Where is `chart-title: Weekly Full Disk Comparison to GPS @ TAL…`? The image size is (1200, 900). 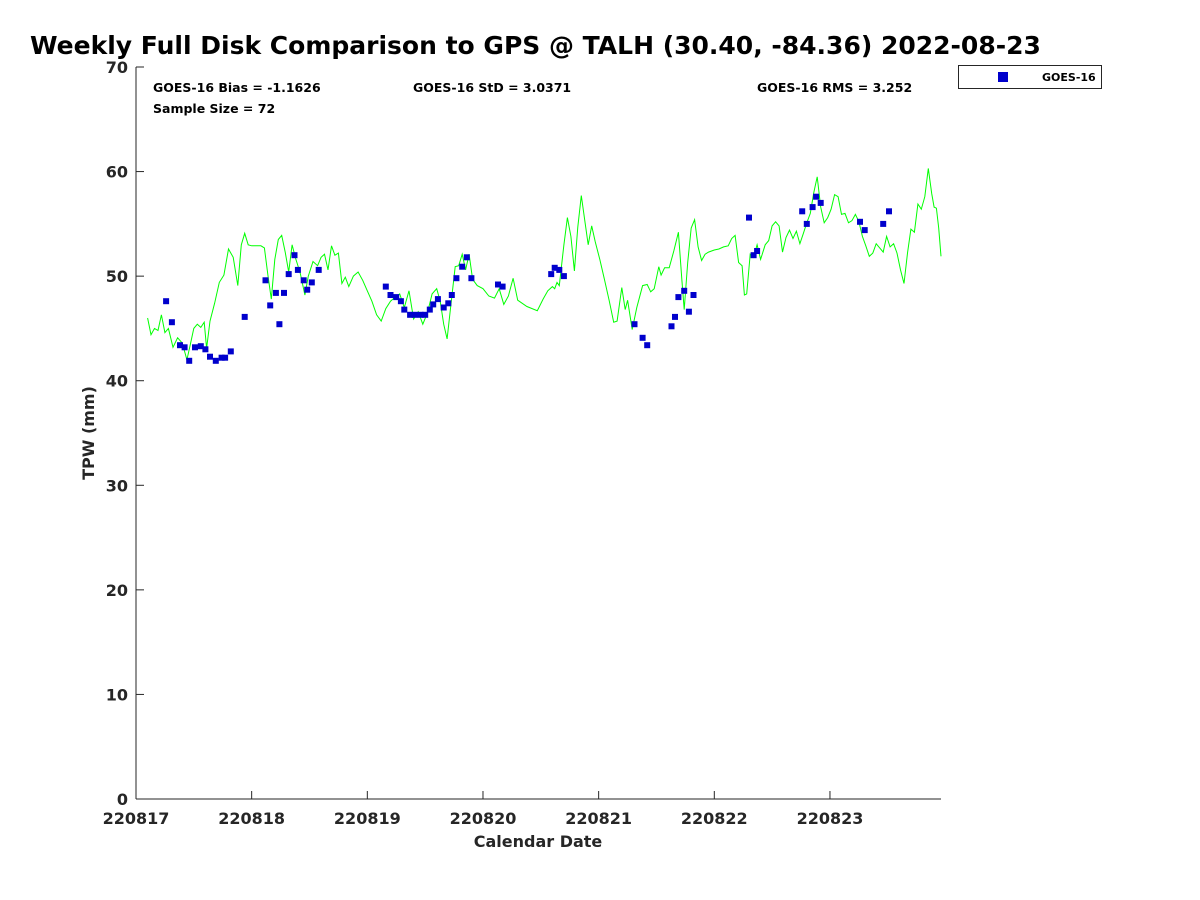 chart-title: Weekly Full Disk Comparison to GPS @ TAL… is located at coordinates (535, 45).